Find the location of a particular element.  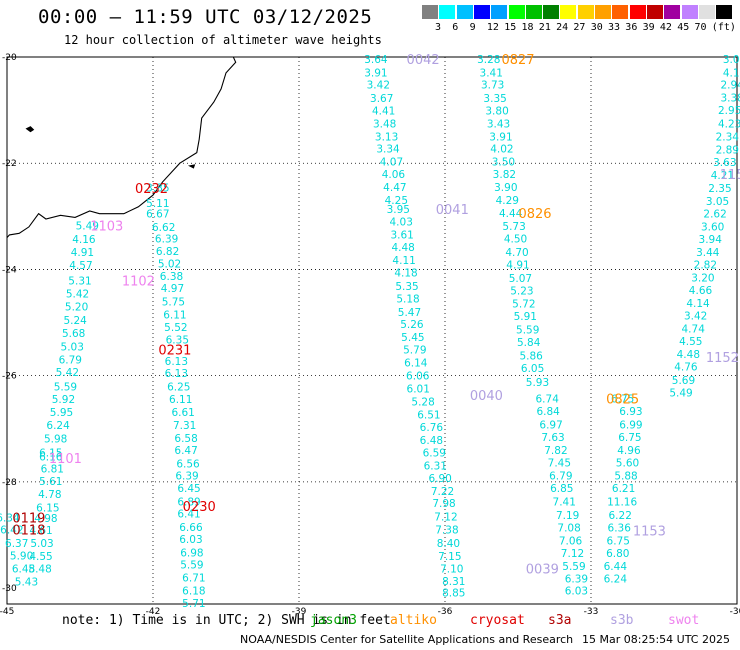

wave-height-value: 3.73 is located at coordinates (492, 86).